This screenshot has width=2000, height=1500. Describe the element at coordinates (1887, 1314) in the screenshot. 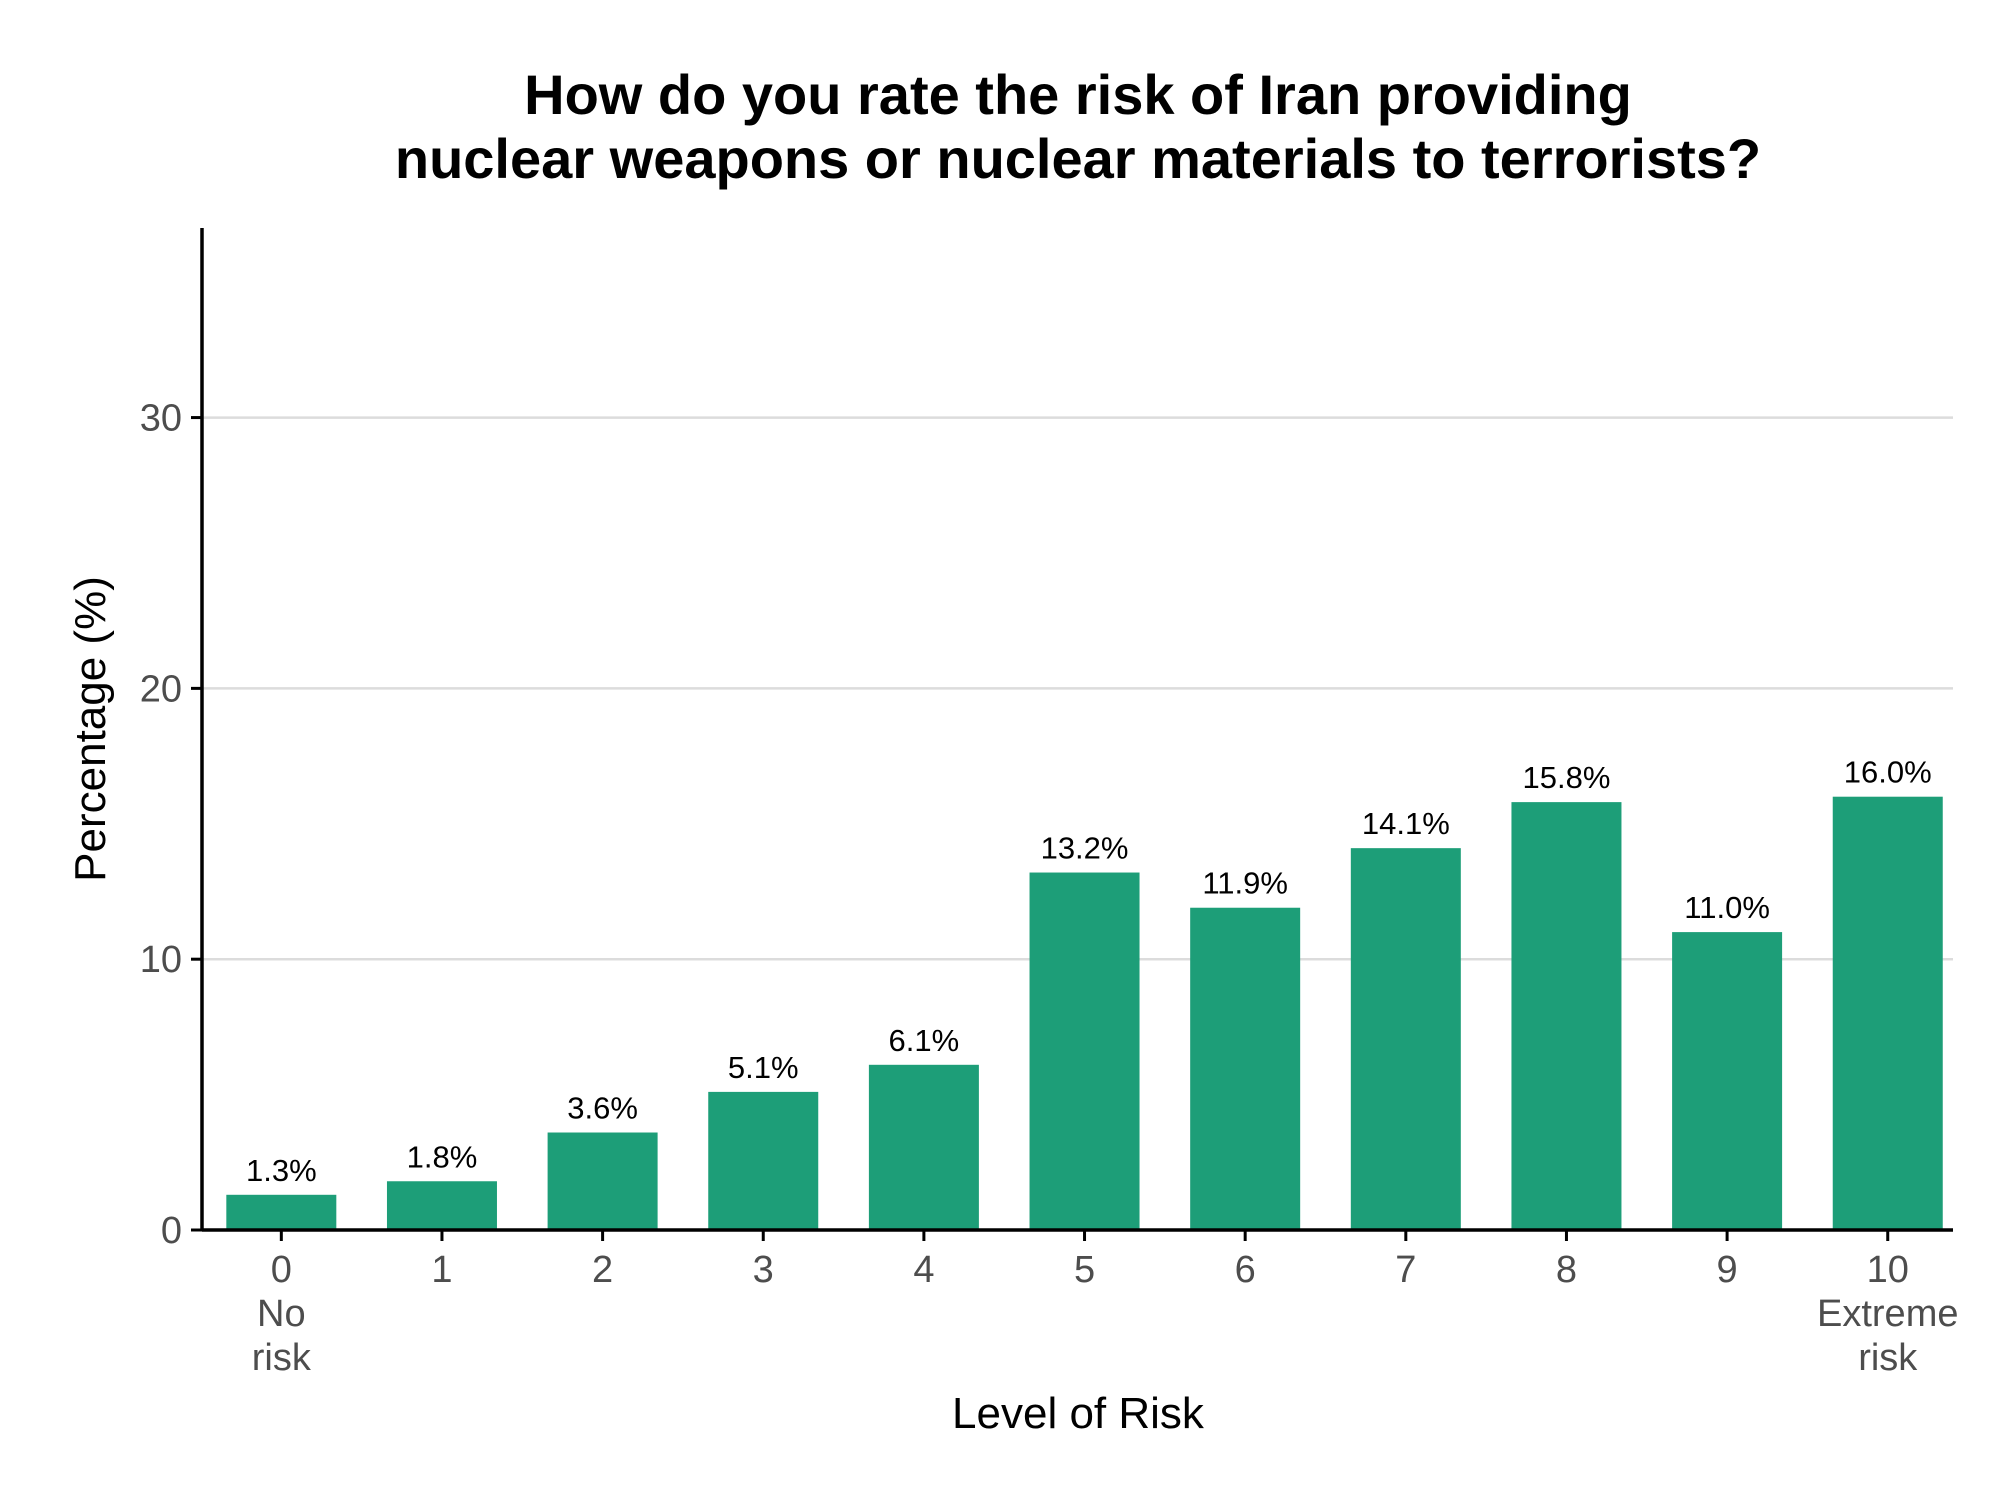

I see `x-sublabel-10-1: Extreme` at that location.